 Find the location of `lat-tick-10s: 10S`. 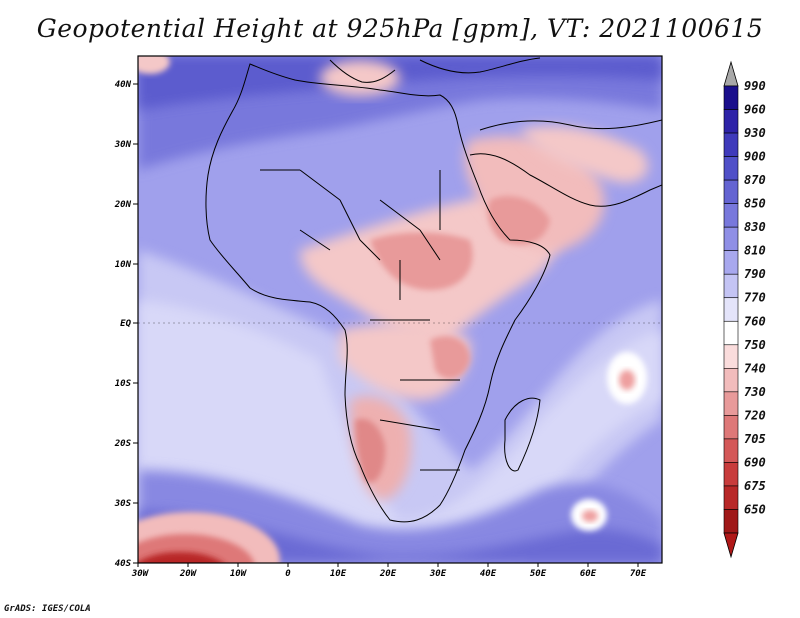

lat-tick-10s: 10S is located at coordinates (126, 384).